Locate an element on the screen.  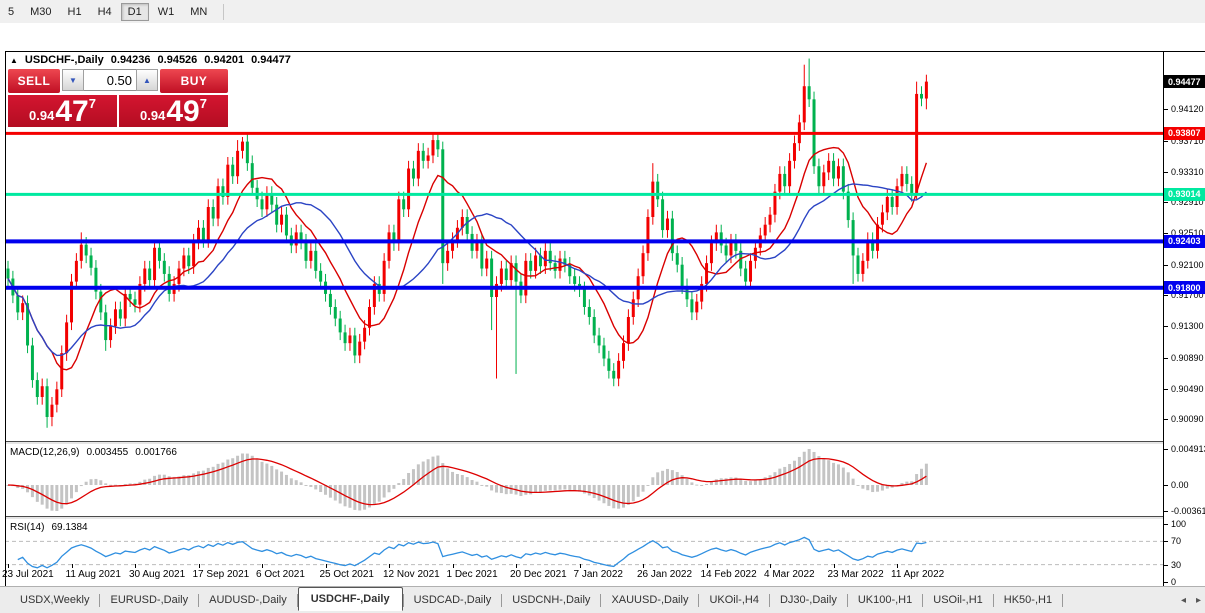
chart-tab-dj30daily: DJ30-,Daily is located at coordinates (808, 600).